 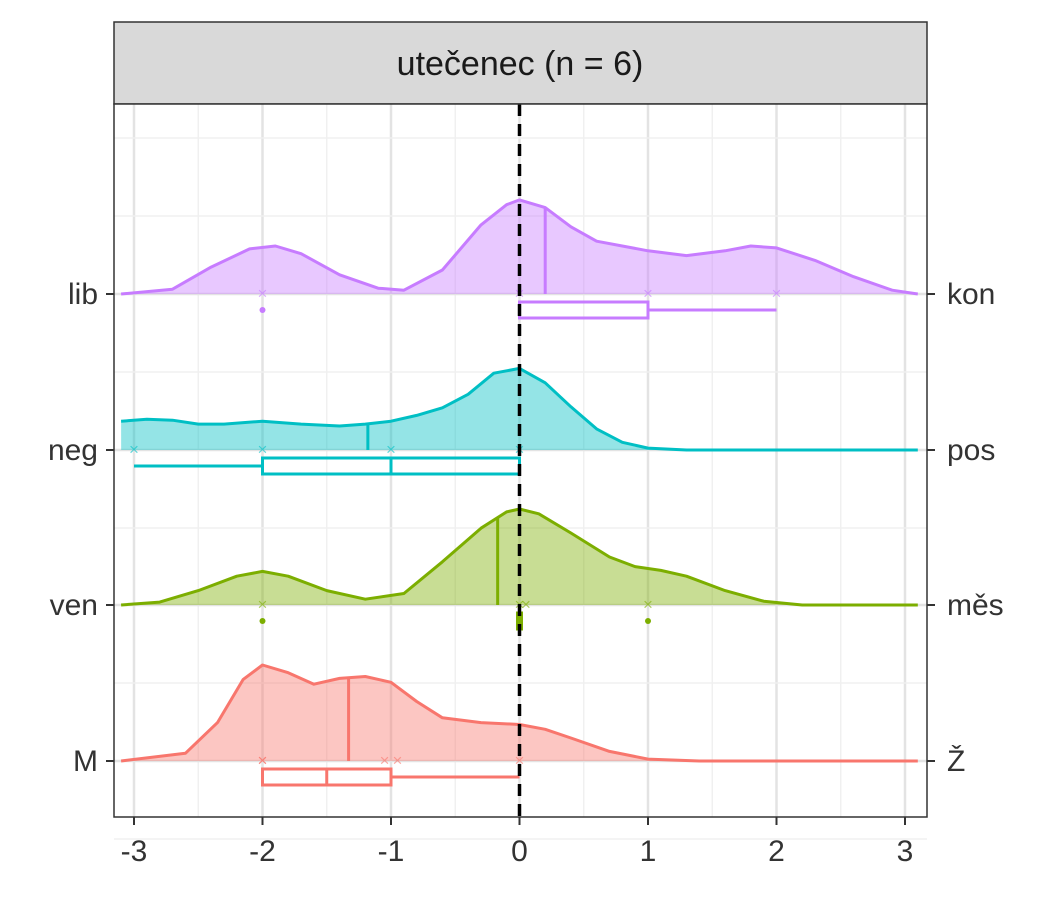 I want to click on y-label-left: ven, so click(x=74, y=605).